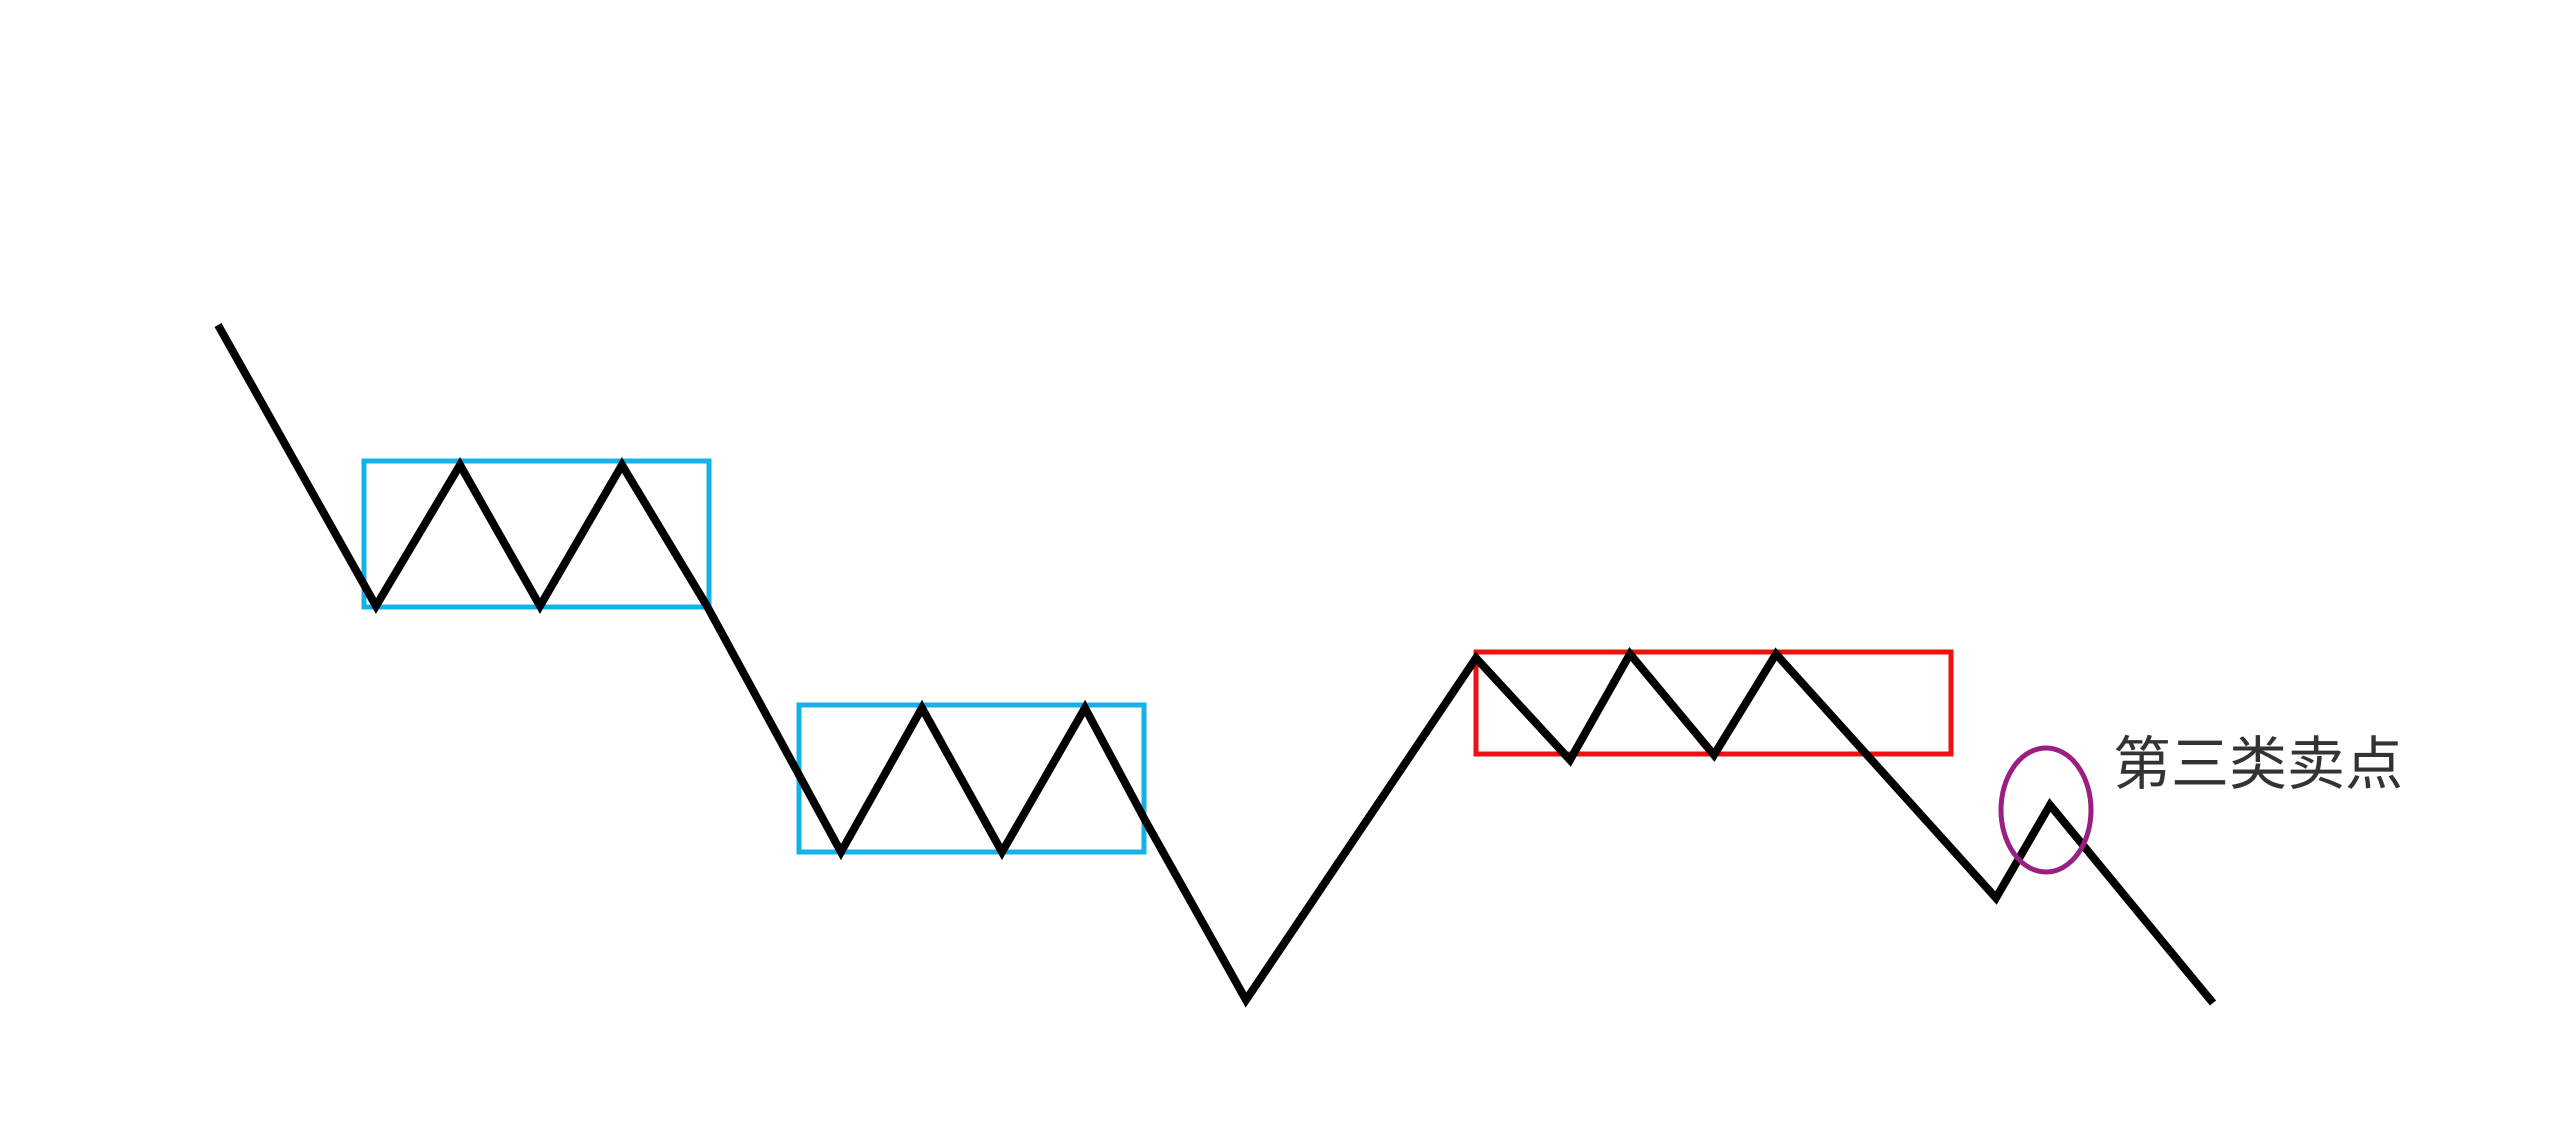 This screenshot has width=2560, height=1129. What do you see at coordinates (2258, 764) in the screenshot?
I see `sell-point-label: 第三类卖点` at bounding box center [2258, 764].